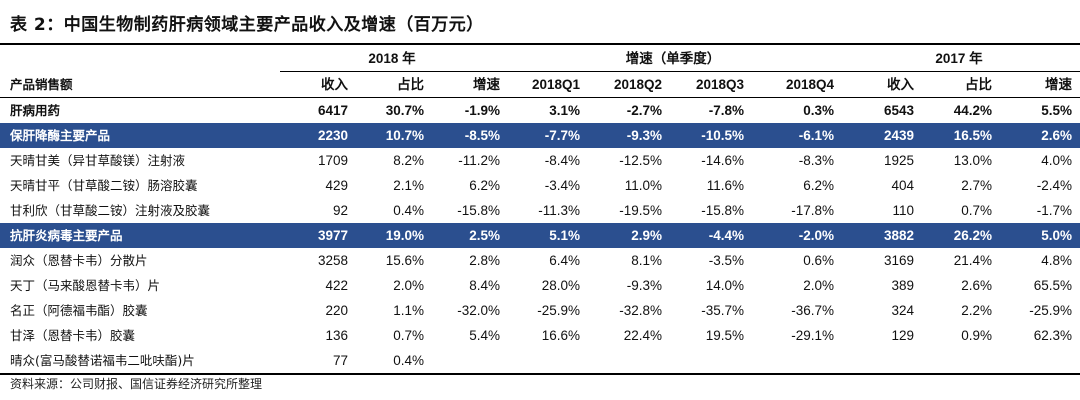 The image size is (1080, 400). Describe the element at coordinates (136, 384) in the screenshot. I see `source-note: 资料来源：公司财报、国信证券经济研究所整理` at that location.